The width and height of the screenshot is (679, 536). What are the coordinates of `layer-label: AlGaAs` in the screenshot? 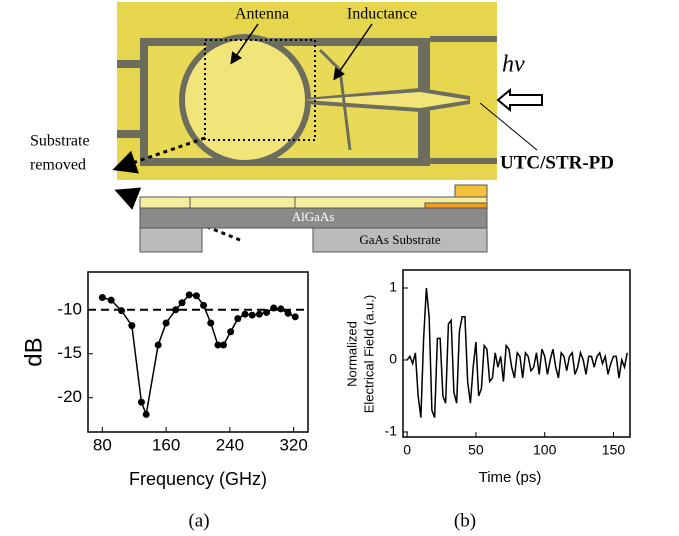 It's located at (313, 216).